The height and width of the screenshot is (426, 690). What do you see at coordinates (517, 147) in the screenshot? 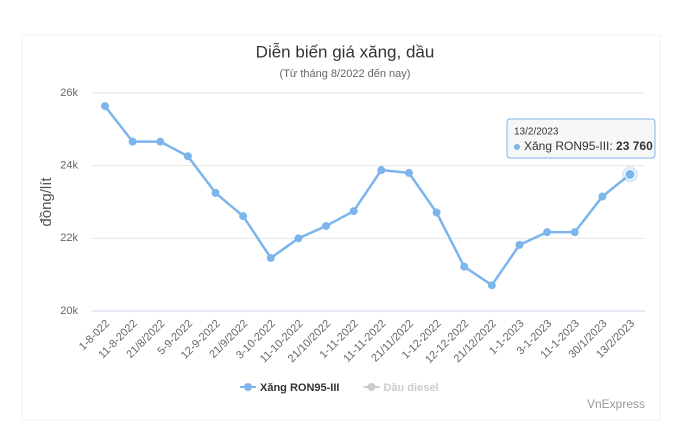
I see `tooltip-dot` at bounding box center [517, 147].